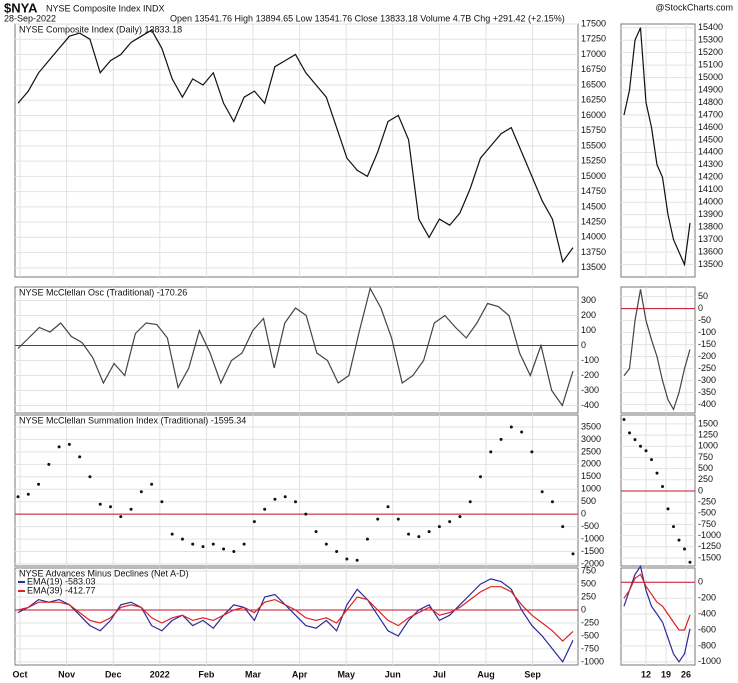 The image size is (738, 683). Describe the element at coordinates (591, 439) in the screenshot. I see `y-tick-label: 3000` at that location.